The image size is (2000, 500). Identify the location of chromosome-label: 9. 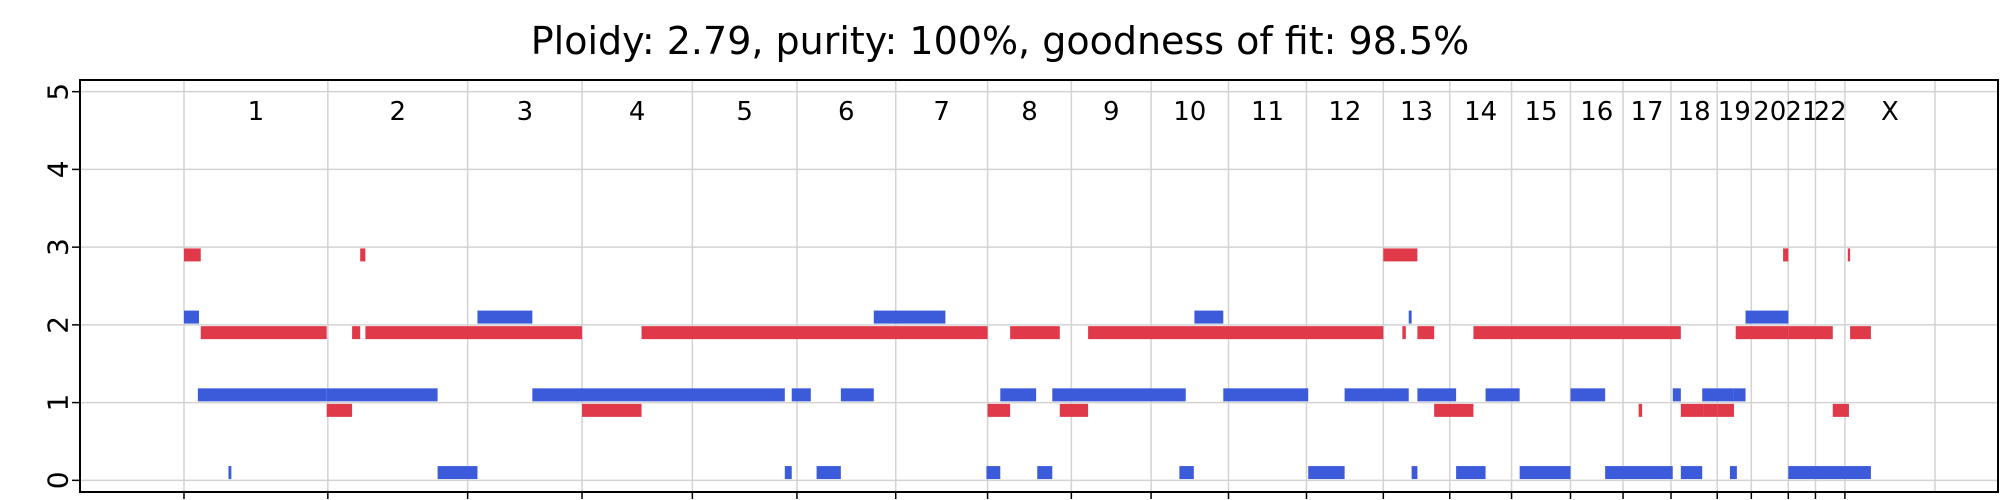
(1111, 112).